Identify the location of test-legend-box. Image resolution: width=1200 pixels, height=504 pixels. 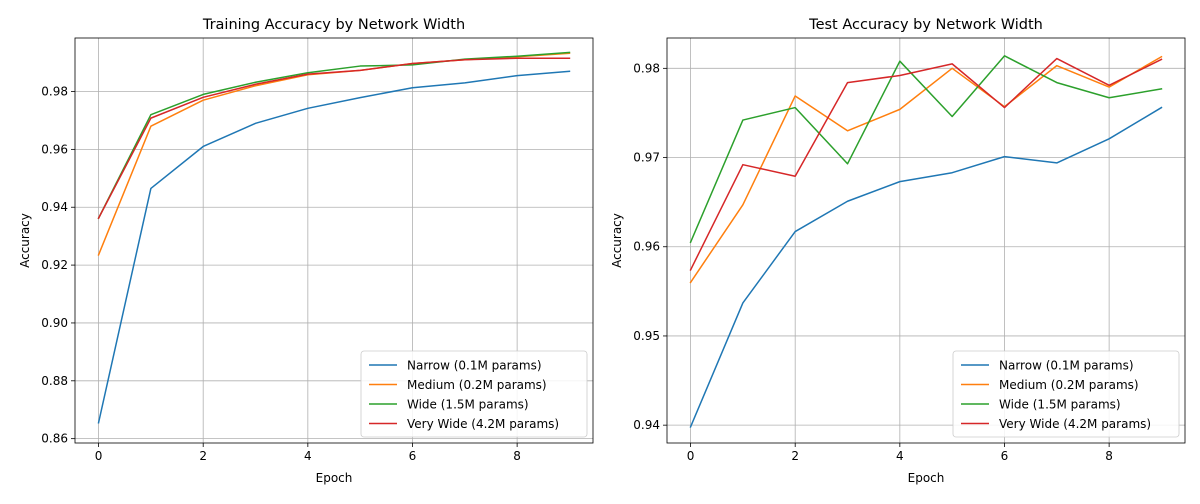
(1066, 394).